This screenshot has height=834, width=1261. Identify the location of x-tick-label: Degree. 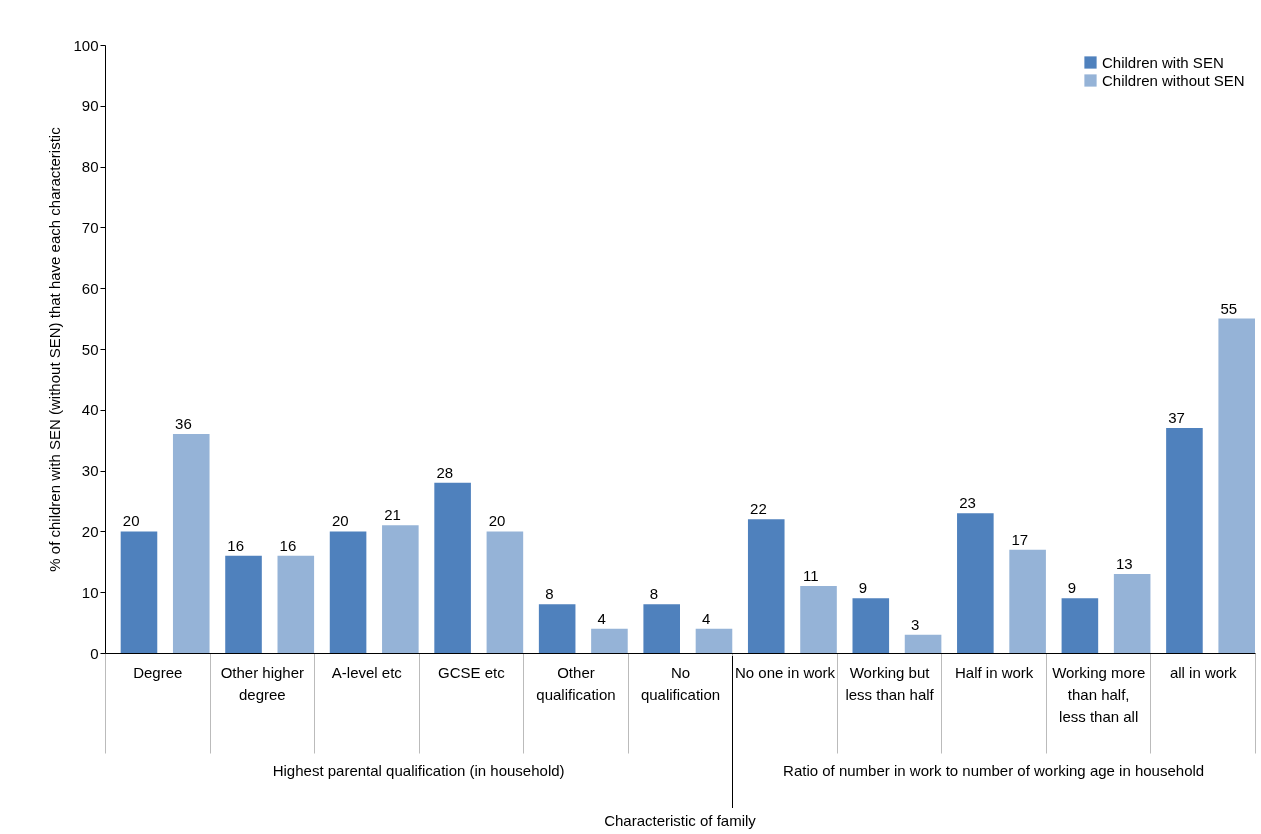
(158, 672).